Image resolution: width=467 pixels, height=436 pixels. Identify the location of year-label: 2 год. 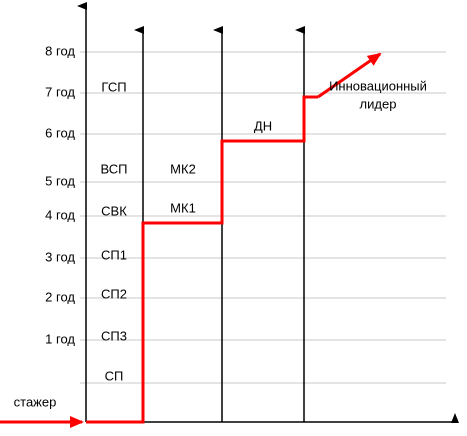
(60, 296).